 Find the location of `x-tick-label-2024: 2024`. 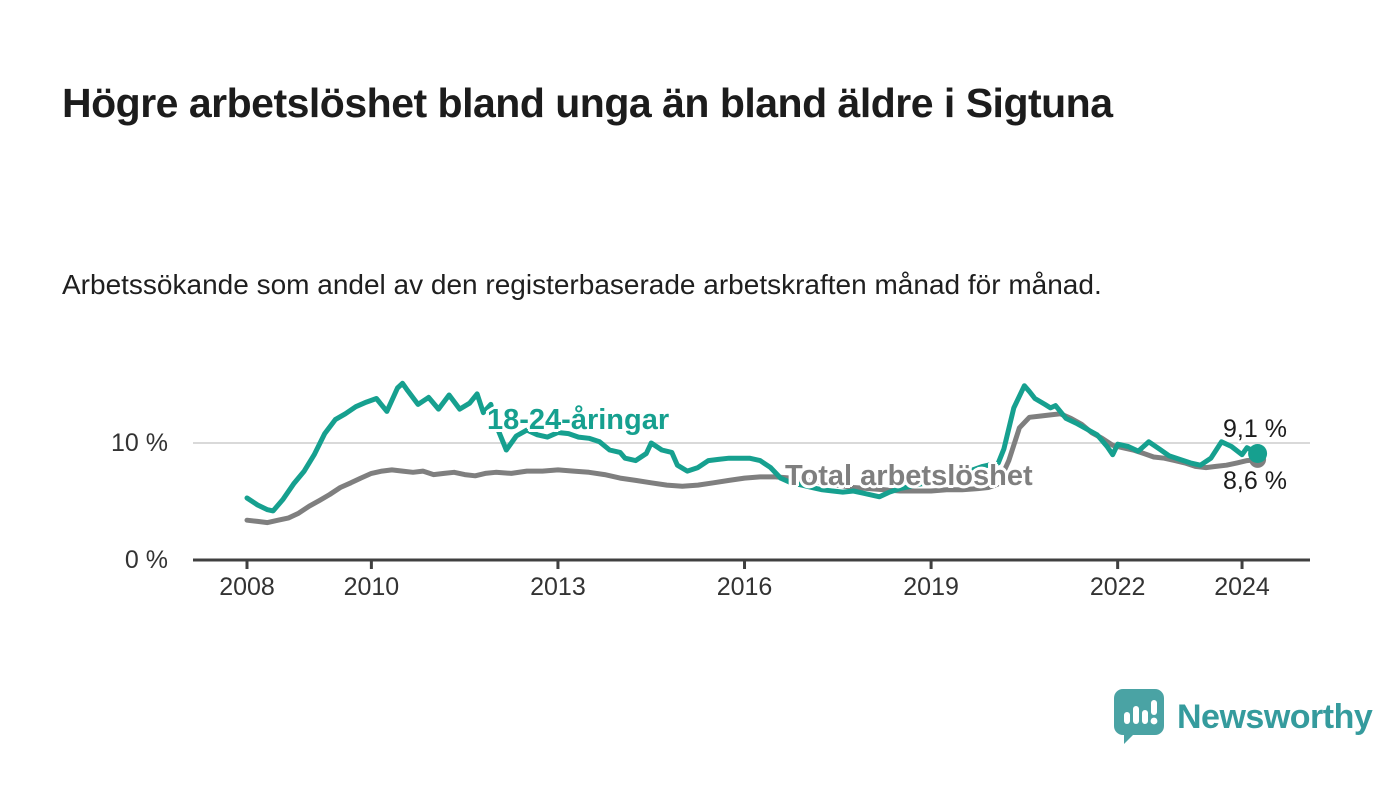

x-tick-label-2024: 2024 is located at coordinates (1242, 587).